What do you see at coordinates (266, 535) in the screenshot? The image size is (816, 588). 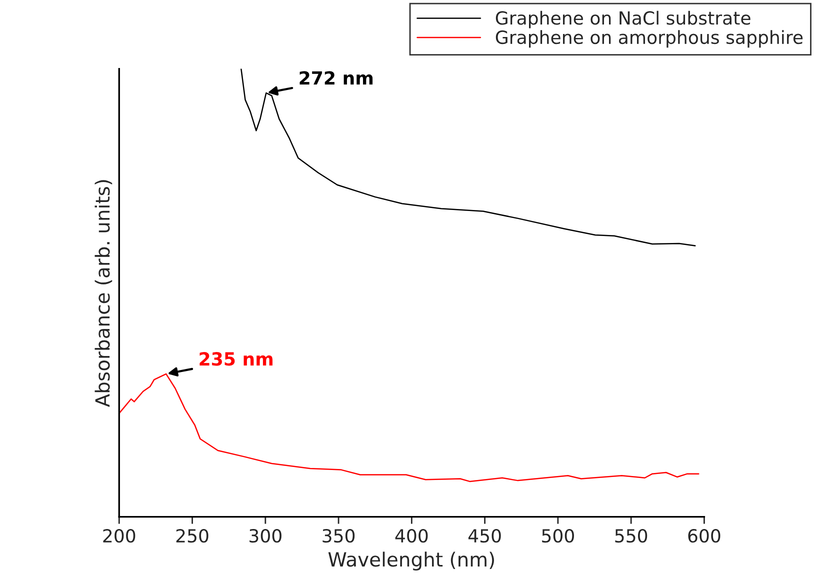 I see `x-tick-label: 300` at bounding box center [266, 535].